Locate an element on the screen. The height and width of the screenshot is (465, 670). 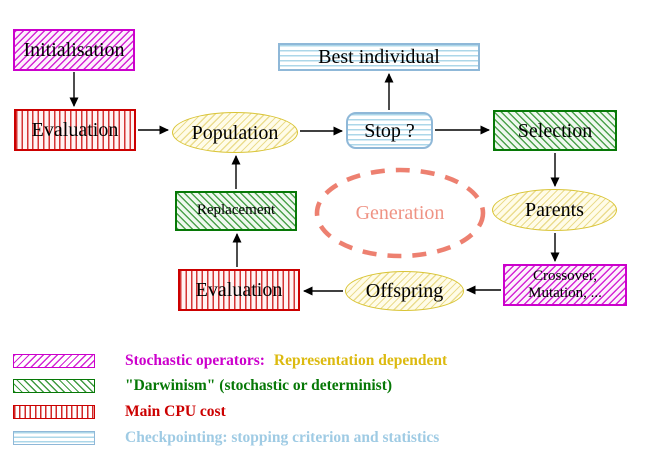
node-initialisation-label: Initialisation is located at coordinates (74, 50).